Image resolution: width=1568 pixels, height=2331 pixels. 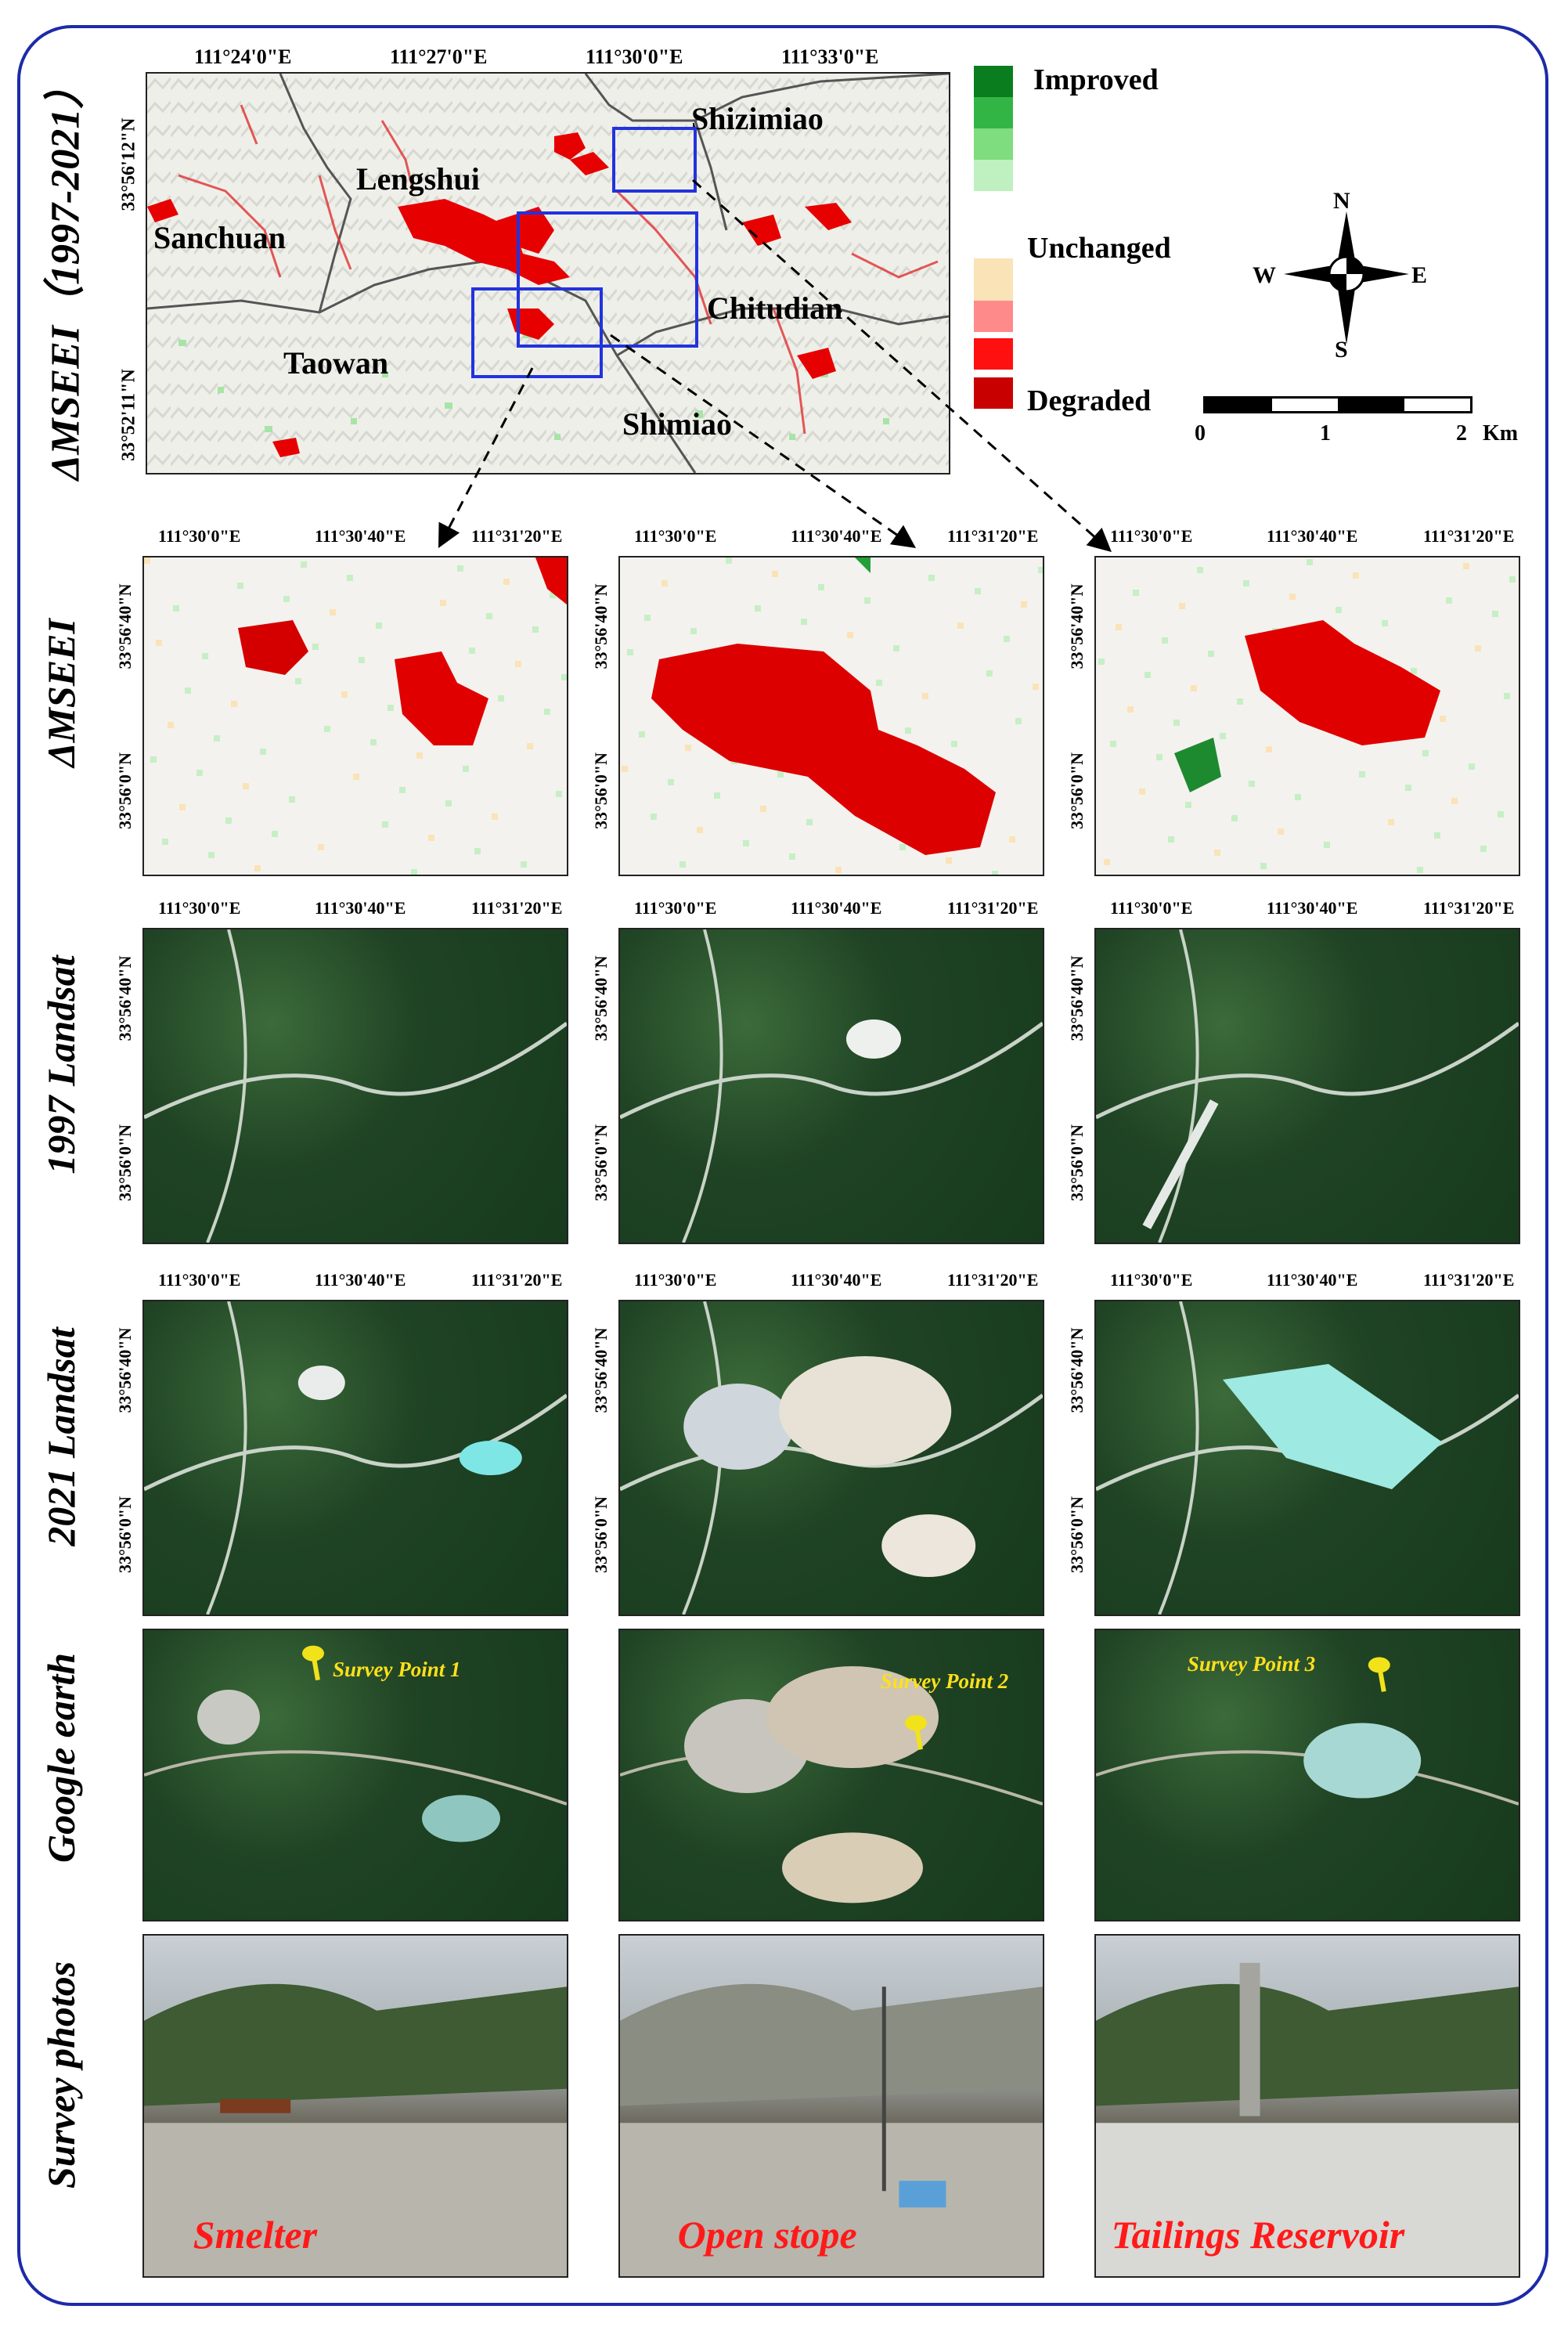 What do you see at coordinates (537, 332) in the screenshot?
I see `zoom-box` at bounding box center [537, 332].